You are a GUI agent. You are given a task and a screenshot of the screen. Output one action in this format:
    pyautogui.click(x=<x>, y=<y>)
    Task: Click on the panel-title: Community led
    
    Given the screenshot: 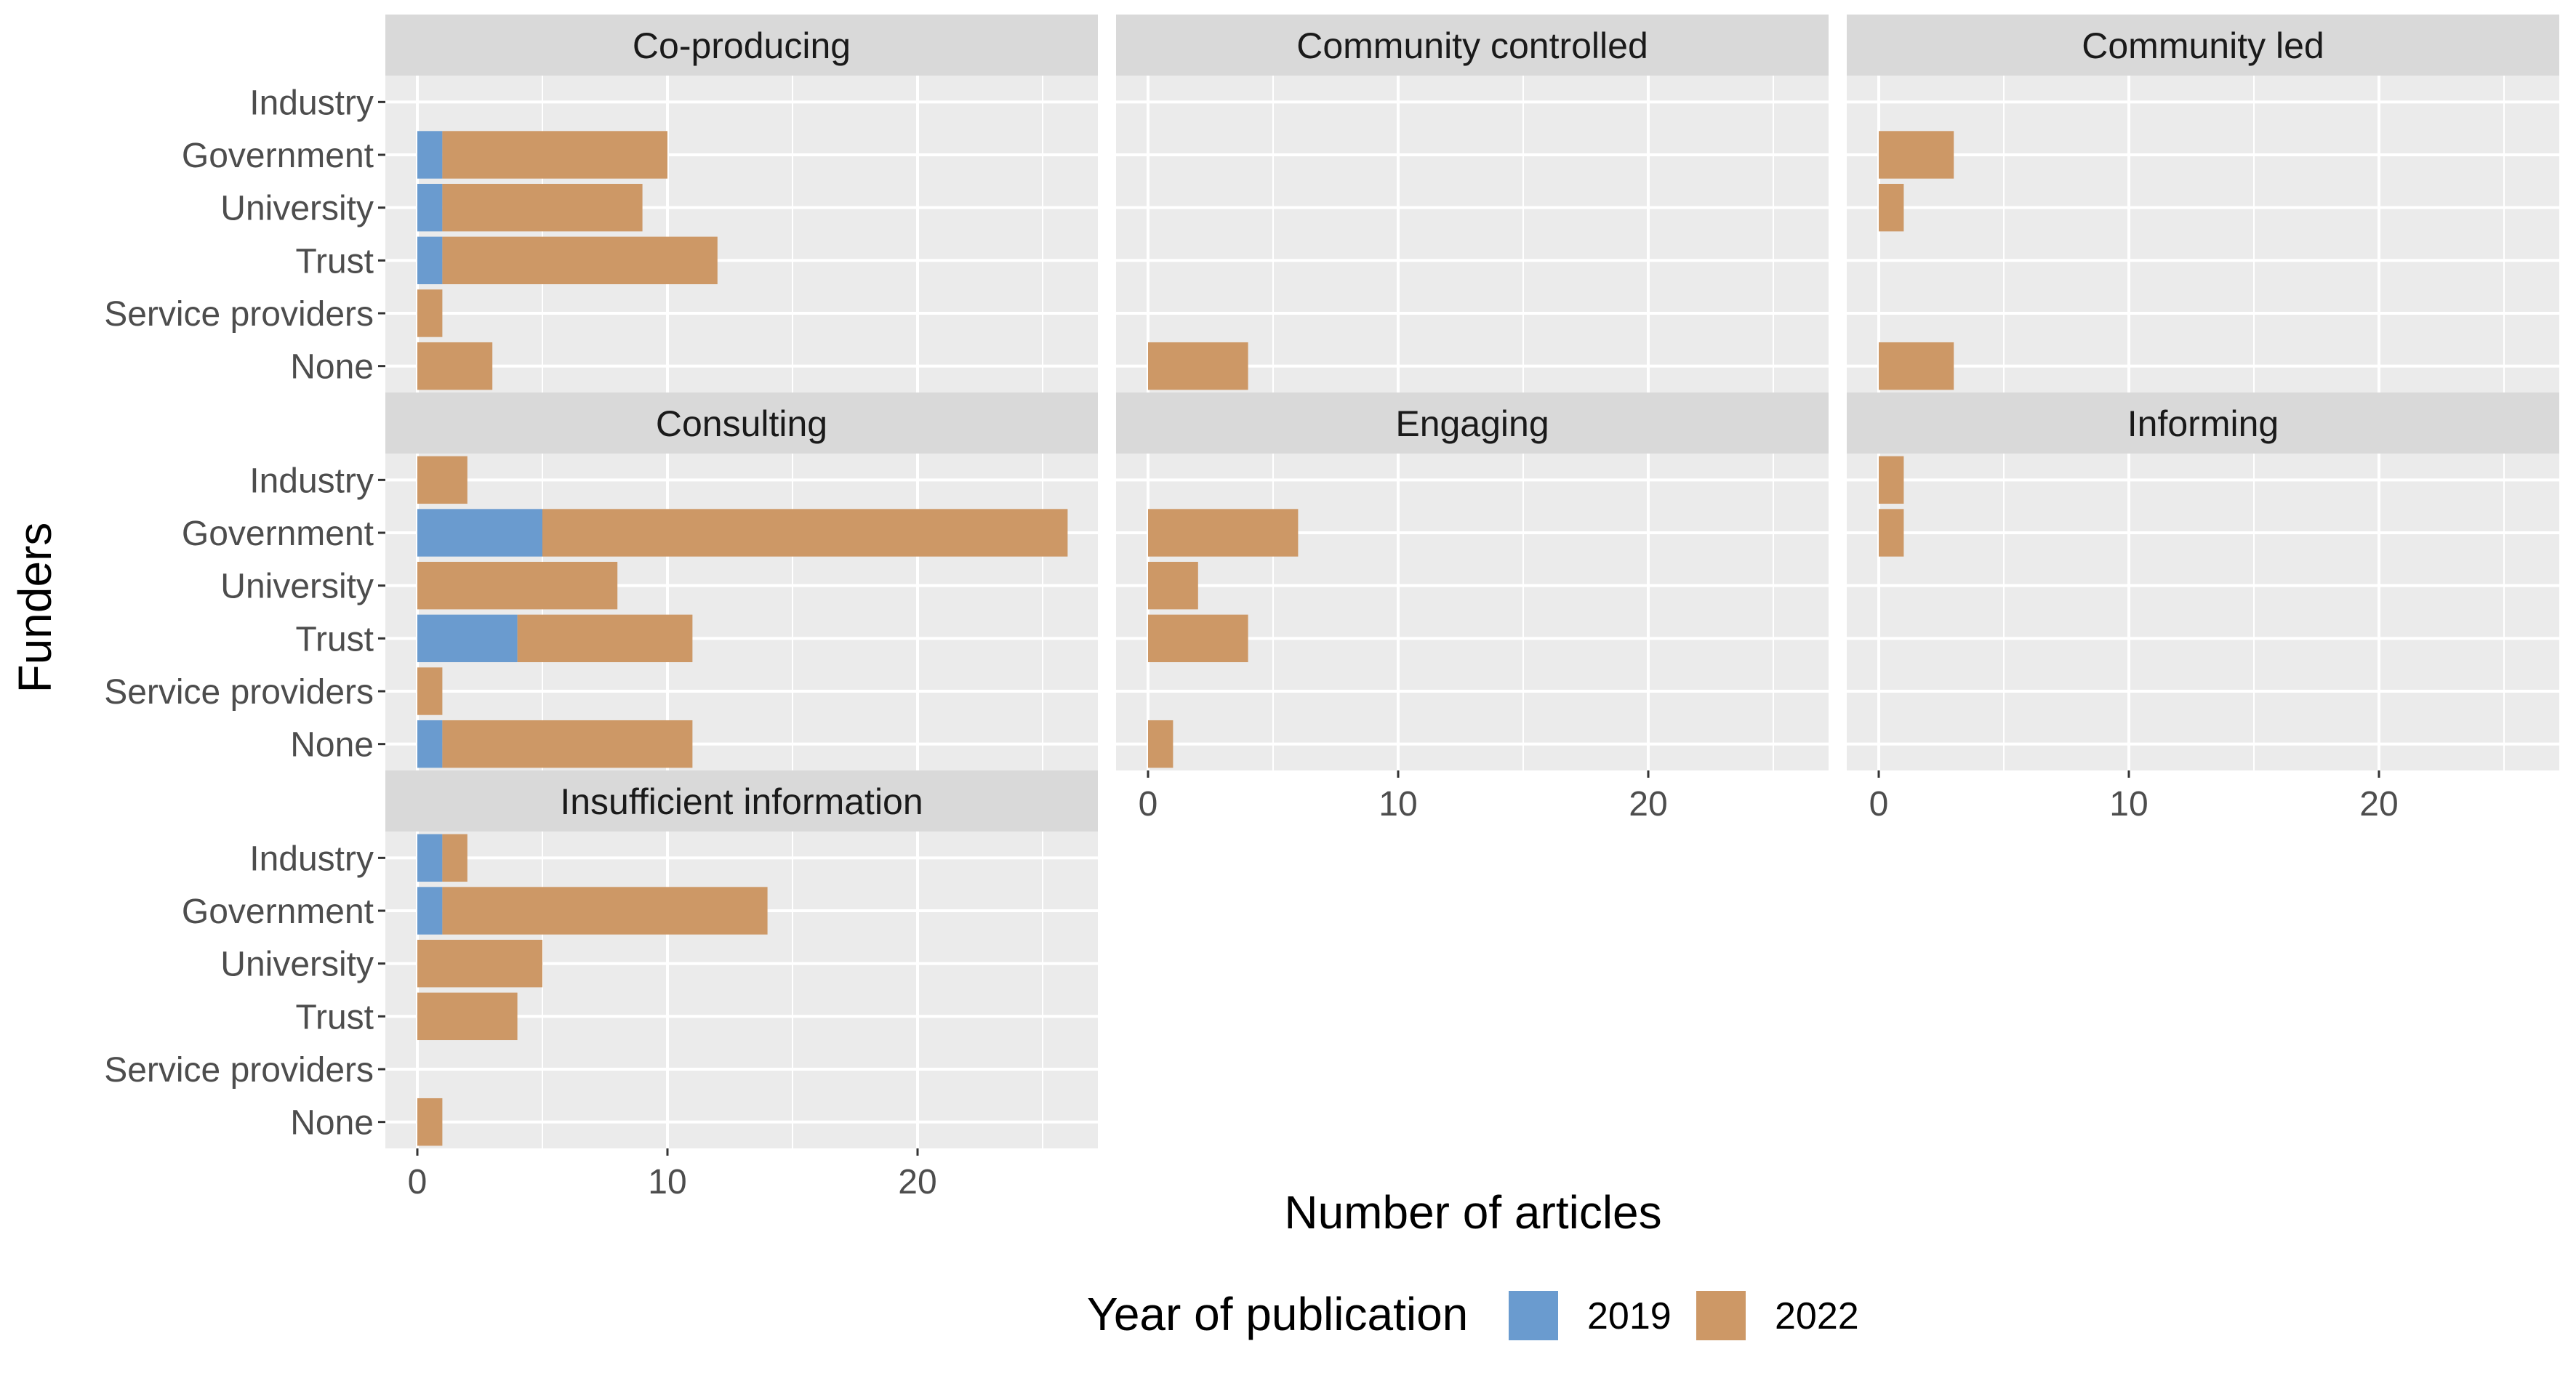 What is the action you would take?
    pyautogui.click(x=2203, y=45)
    